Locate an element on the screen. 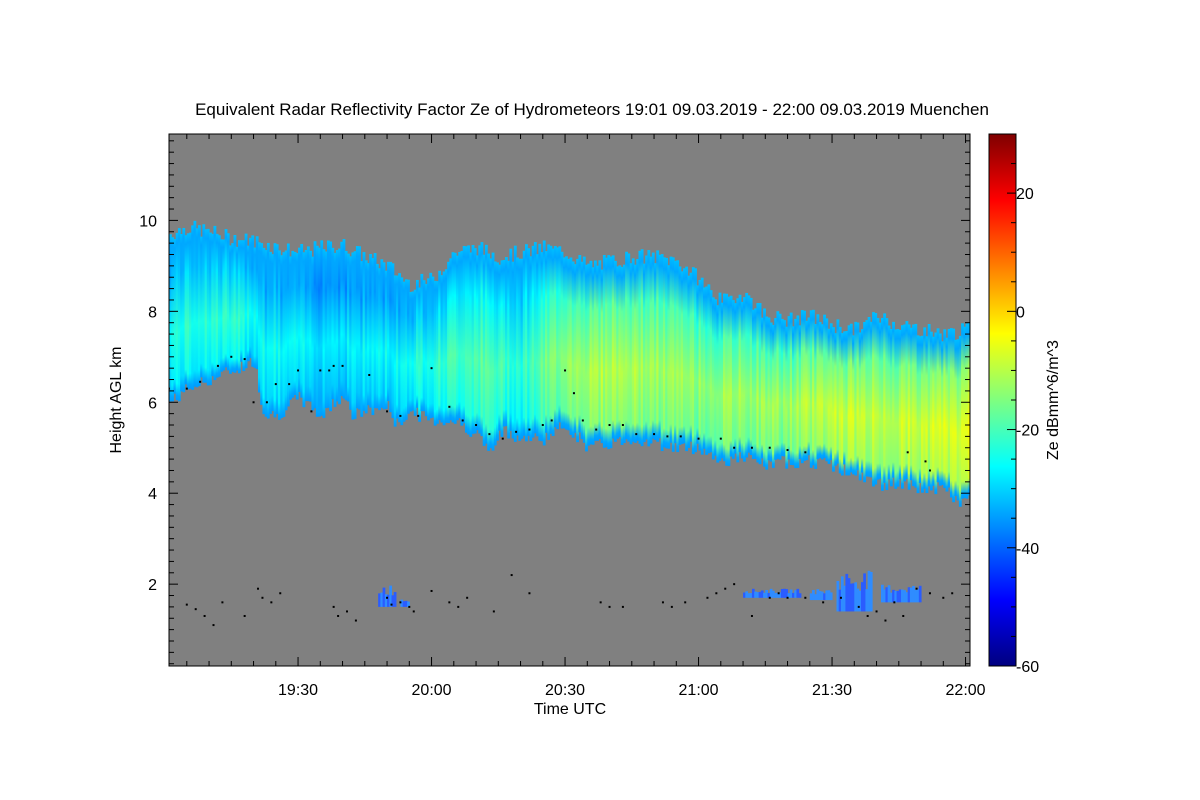 This screenshot has height=800, width=1200. y-tick-label: 4 is located at coordinates (152, 494).